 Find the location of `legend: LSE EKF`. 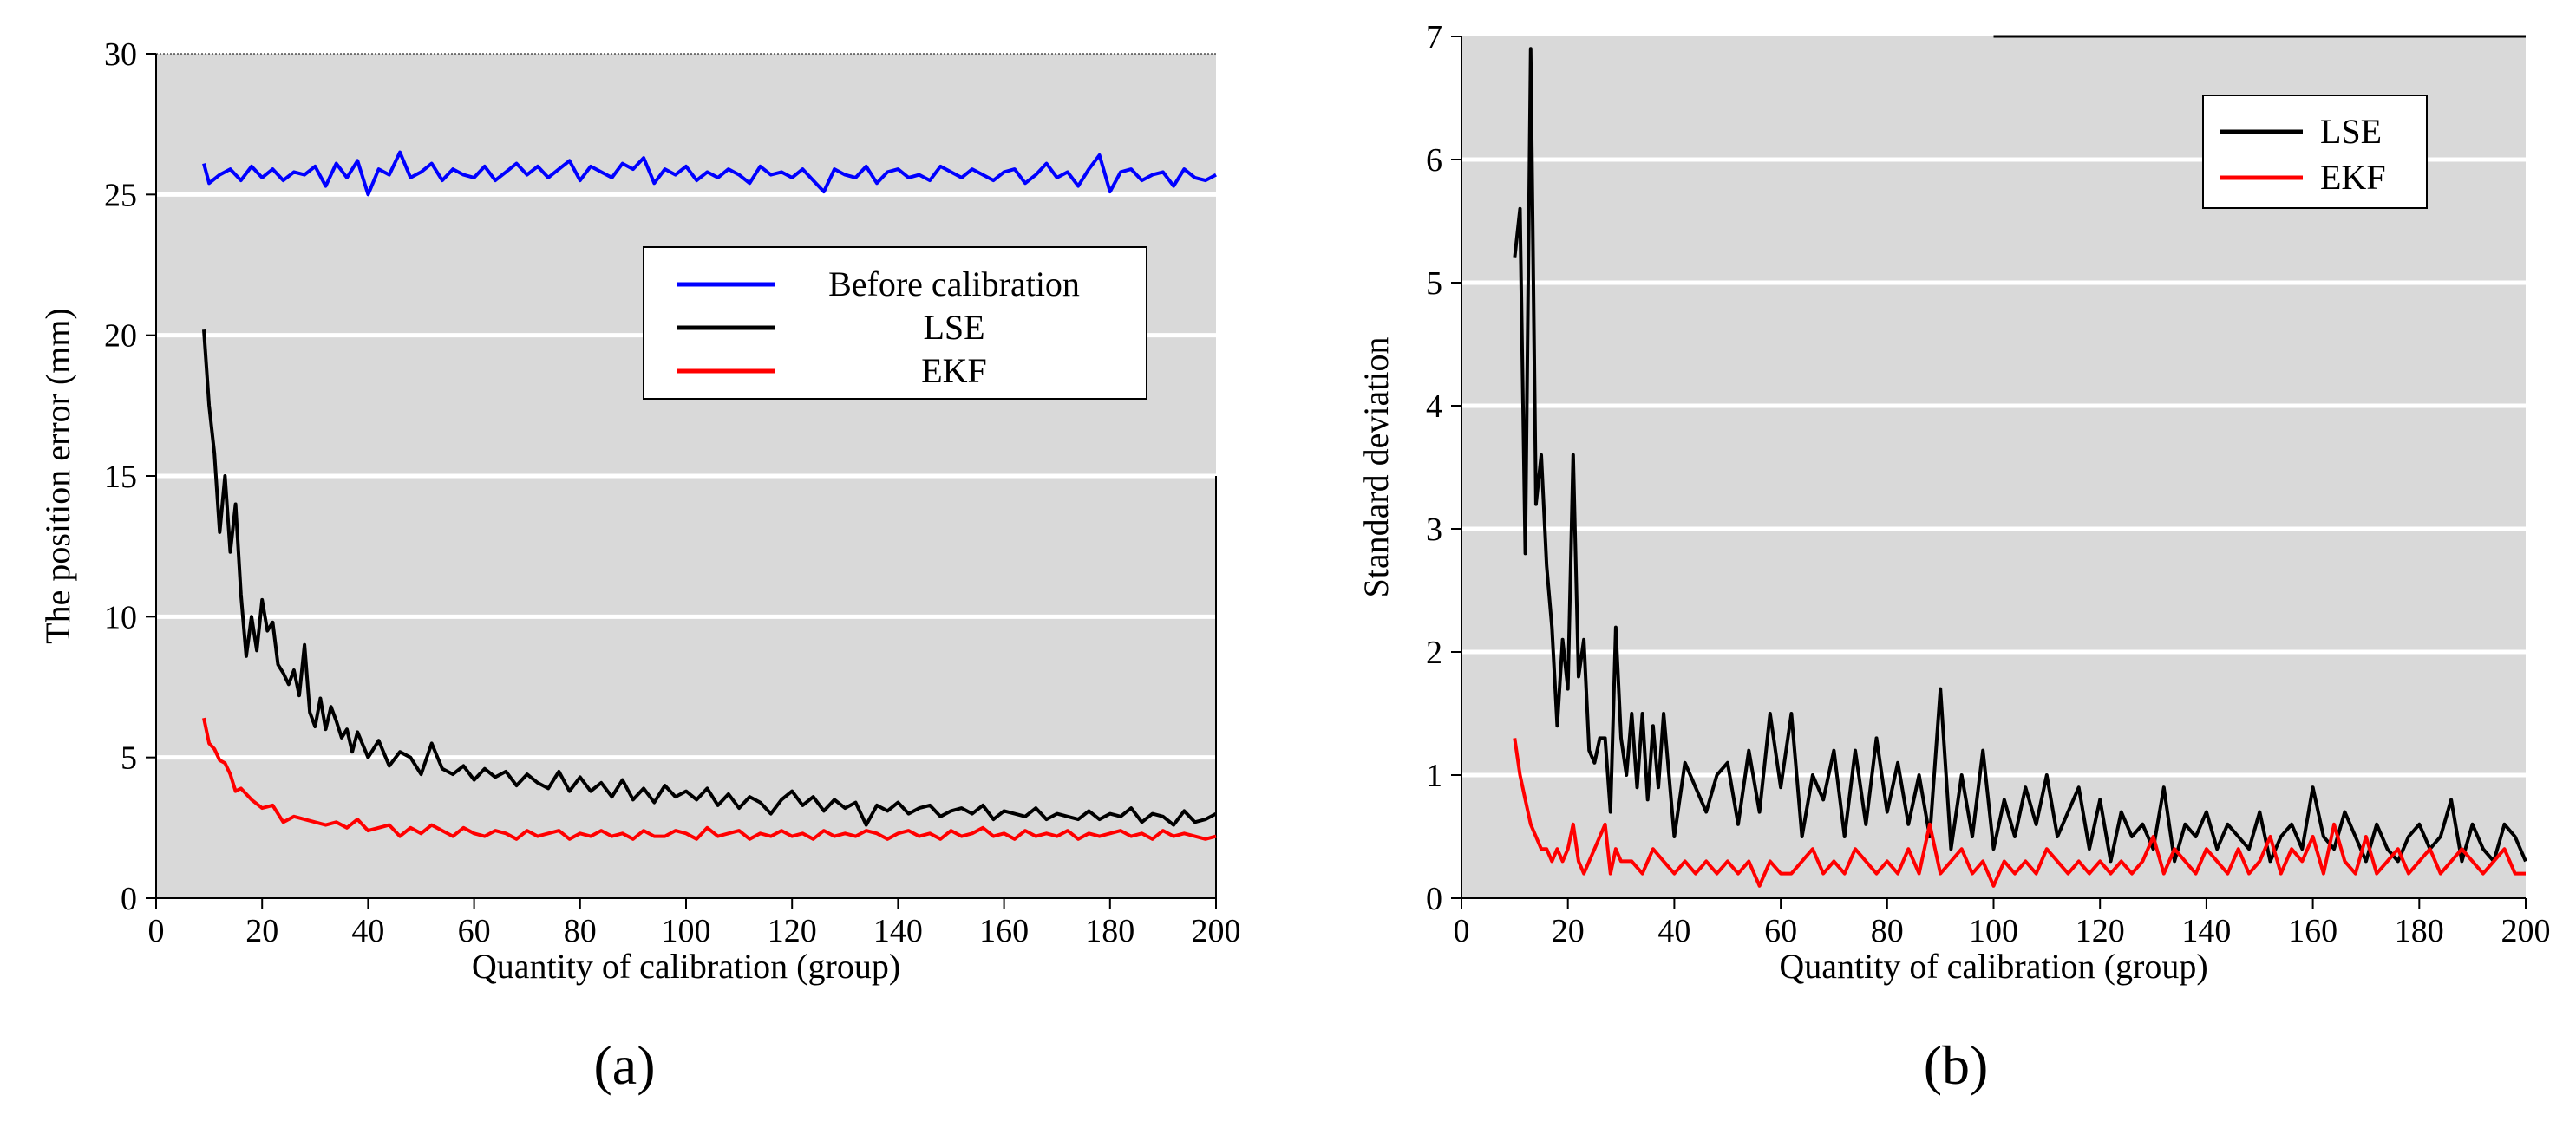

legend: LSE EKF is located at coordinates (2315, 152).